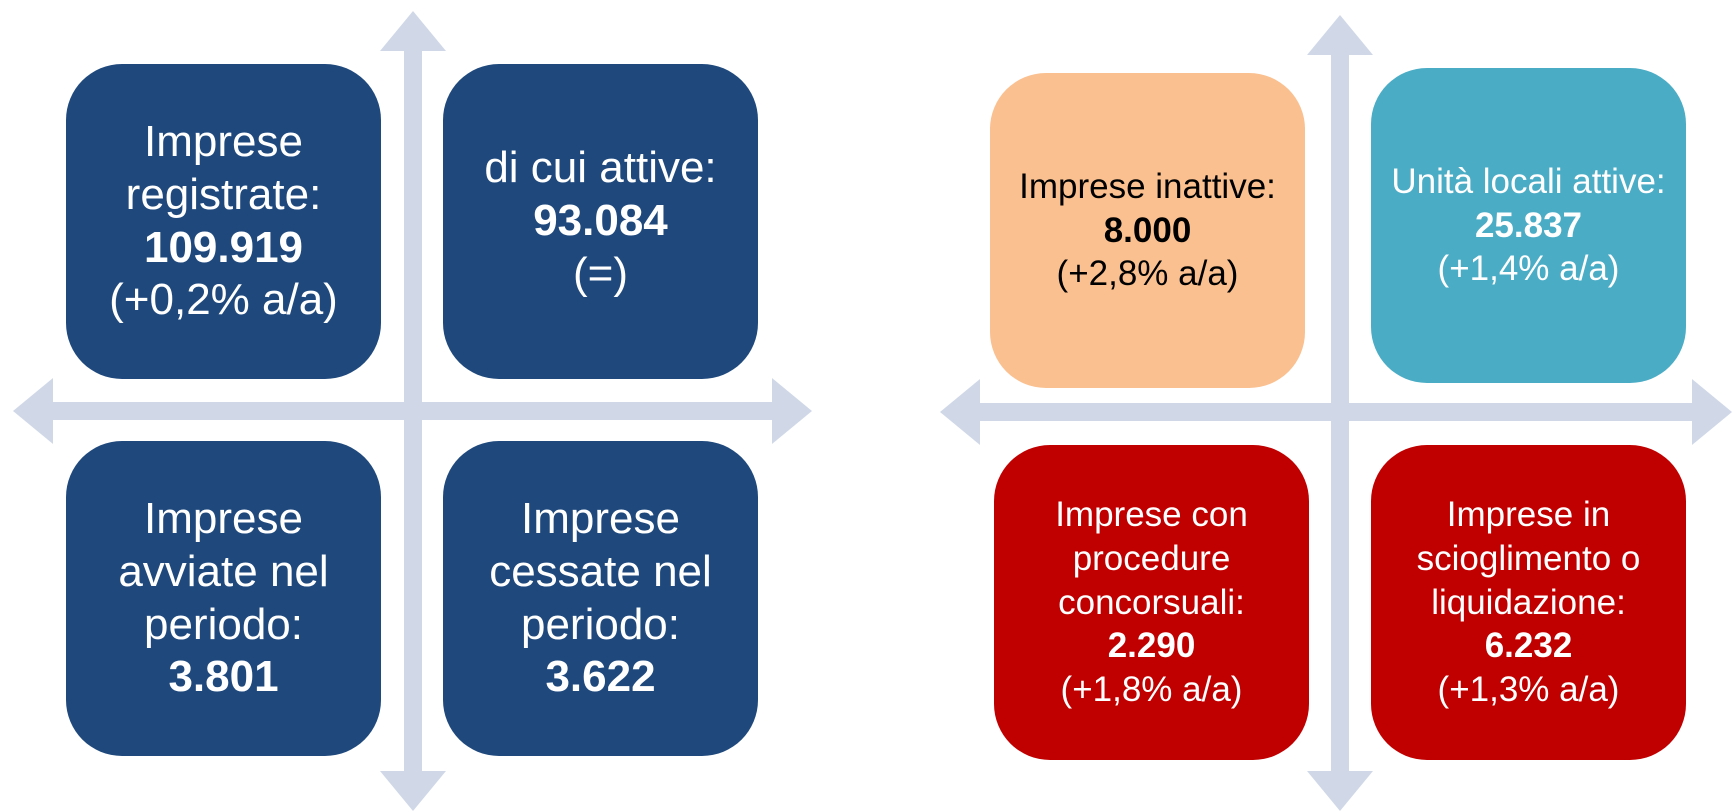  I want to click on stat-value: 8.000, so click(1147, 230).